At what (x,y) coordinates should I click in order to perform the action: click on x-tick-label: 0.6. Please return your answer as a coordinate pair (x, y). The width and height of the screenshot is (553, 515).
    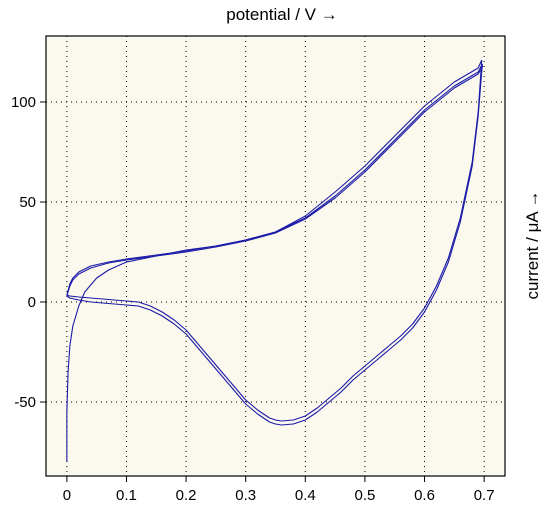
    Looking at the image, I should click on (424, 495).